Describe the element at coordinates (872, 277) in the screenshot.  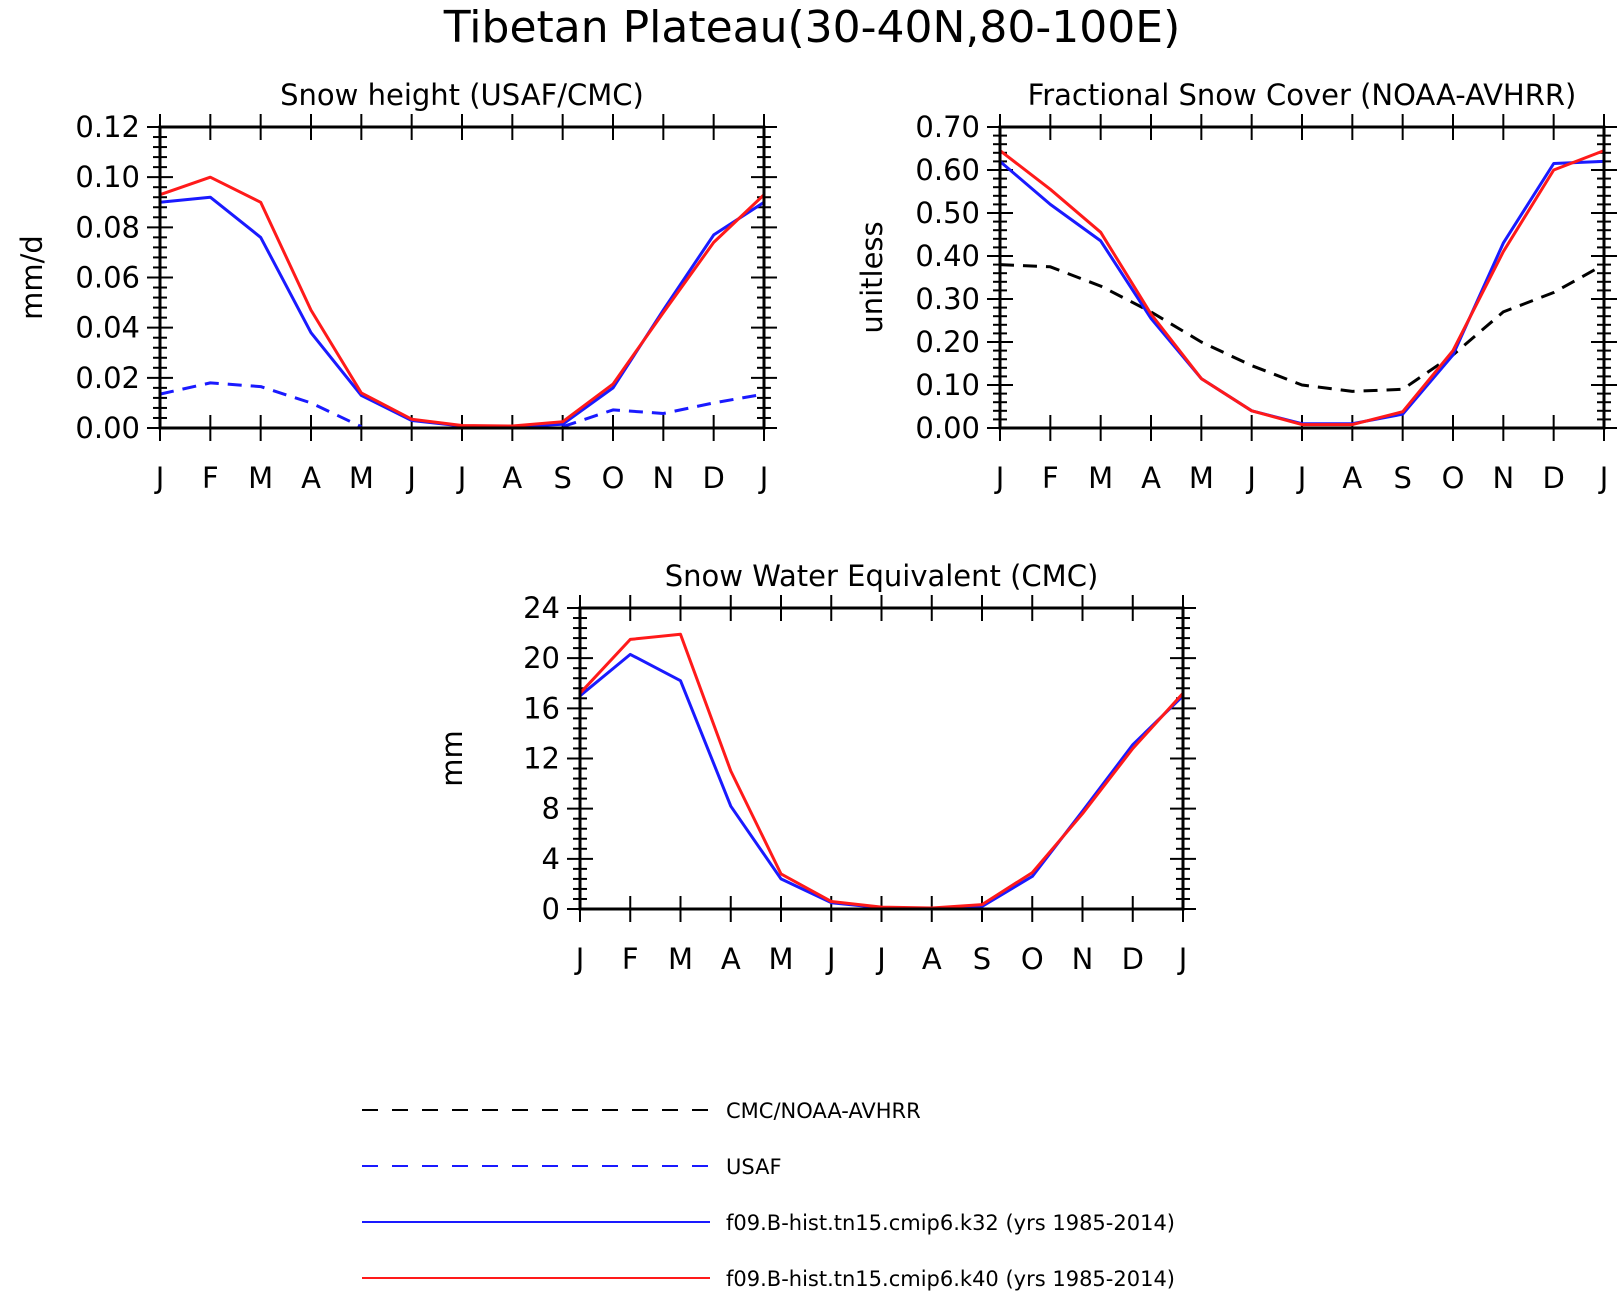
I see `y-axis-label: unitless` at that location.